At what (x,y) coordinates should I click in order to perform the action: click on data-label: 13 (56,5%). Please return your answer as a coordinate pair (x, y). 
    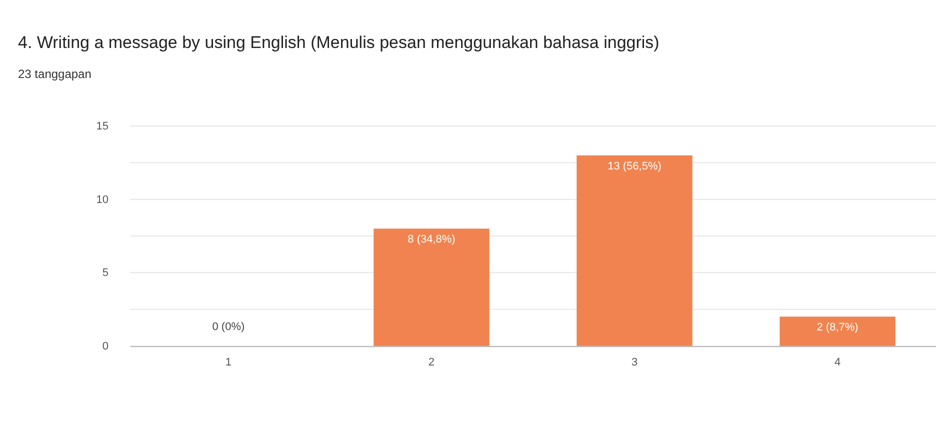
    Looking at the image, I should click on (635, 166).